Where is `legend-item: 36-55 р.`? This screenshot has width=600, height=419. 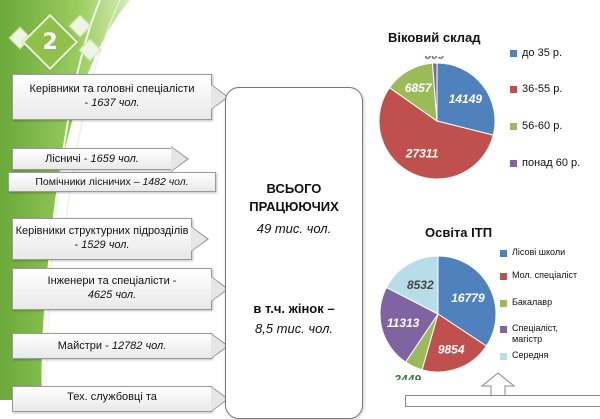
legend-item: 36-55 р. is located at coordinates (536, 89).